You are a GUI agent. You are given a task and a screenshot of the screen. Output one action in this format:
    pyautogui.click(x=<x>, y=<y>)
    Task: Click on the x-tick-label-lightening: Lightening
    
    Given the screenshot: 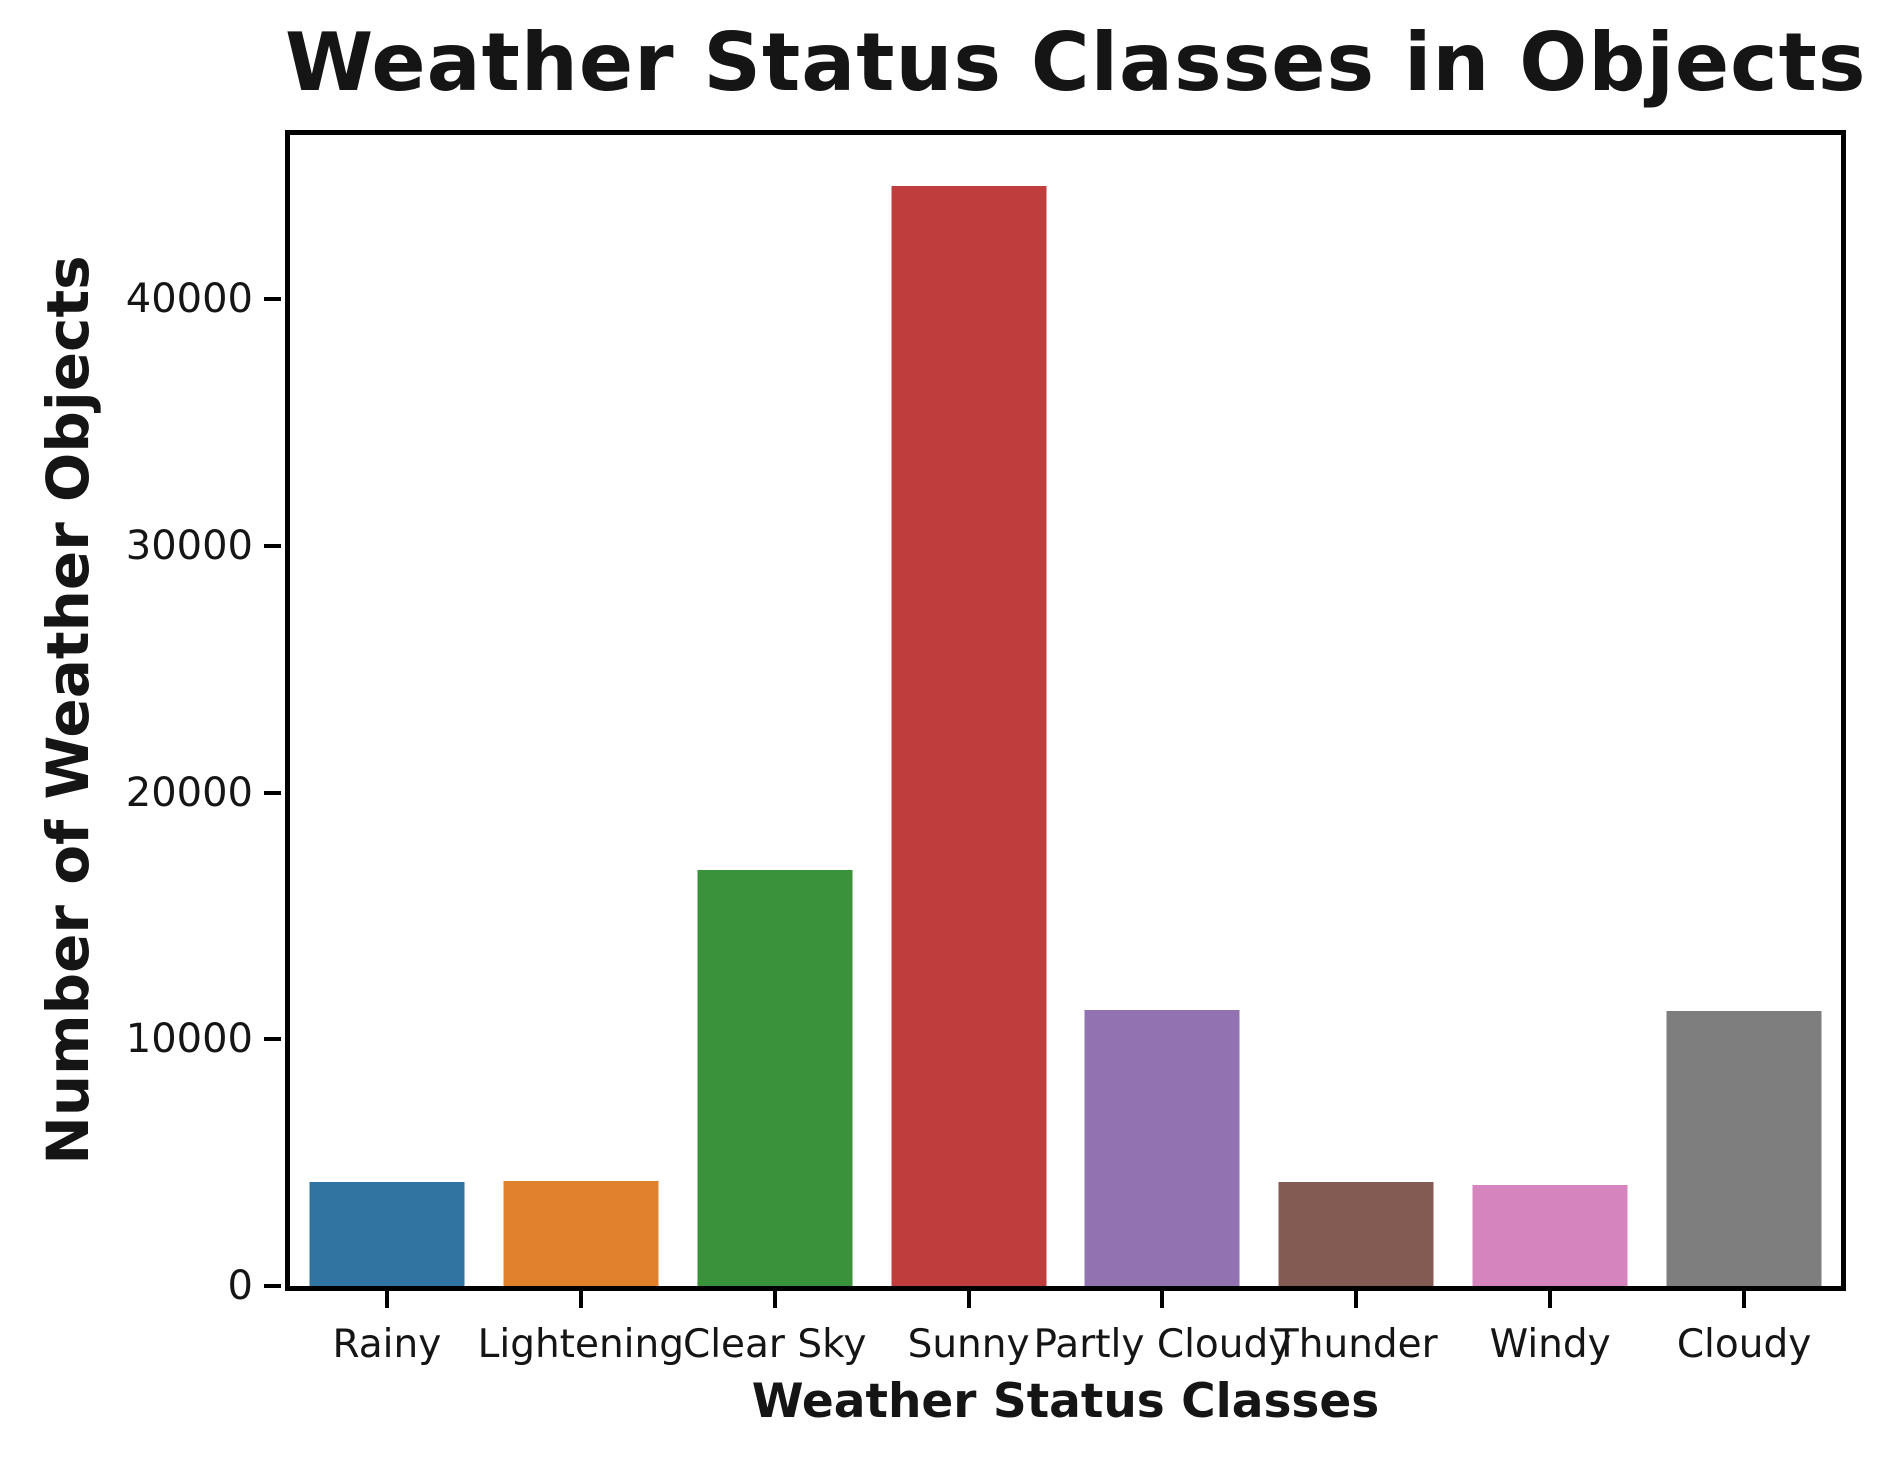 What is the action you would take?
    pyautogui.click(x=580, y=1344)
    